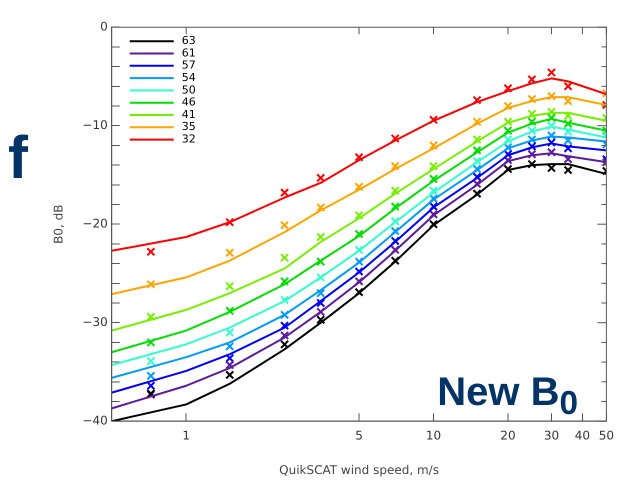 This screenshot has width=638, height=490. What do you see at coordinates (582, 435) in the screenshot?
I see `x-tick-label: 40` at bounding box center [582, 435].